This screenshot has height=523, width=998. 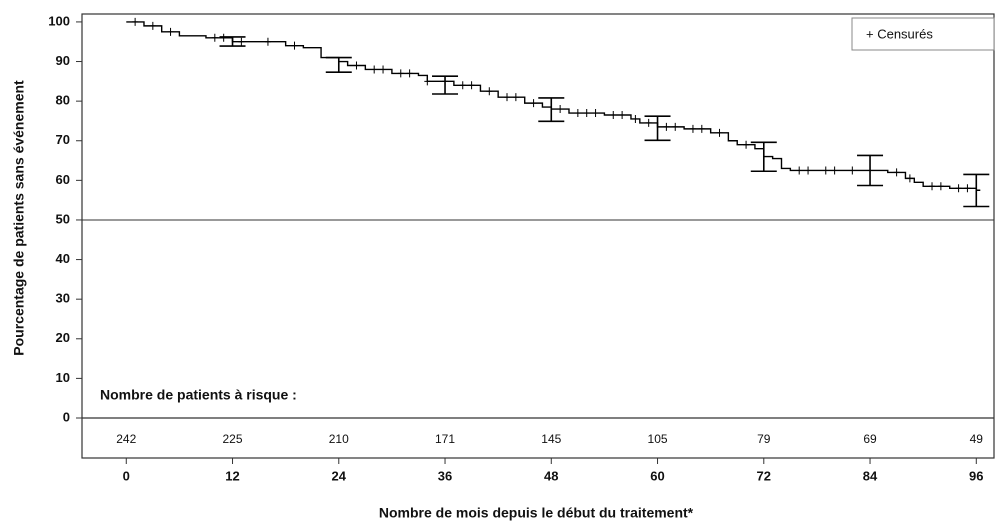 I want to click on risk-label: Nombre de patients à risque :, so click(x=198, y=395).